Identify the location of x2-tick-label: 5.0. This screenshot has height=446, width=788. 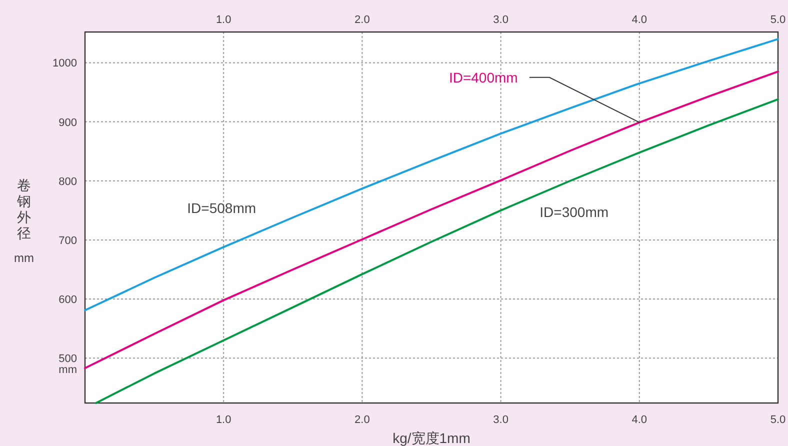
(778, 420).